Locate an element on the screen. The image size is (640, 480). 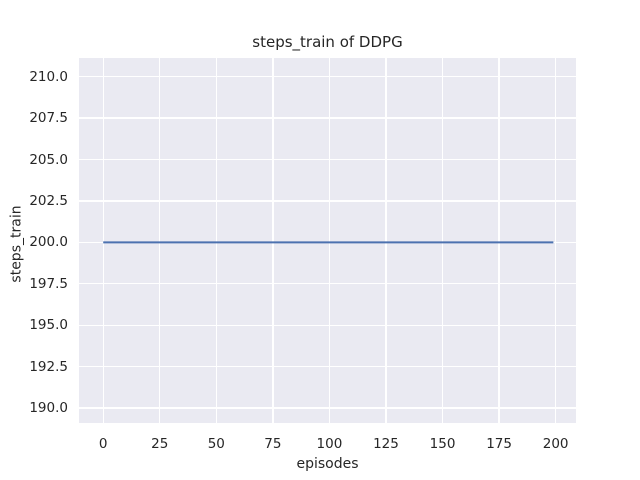
y-tick-label: 197.5 is located at coordinates (48, 283).